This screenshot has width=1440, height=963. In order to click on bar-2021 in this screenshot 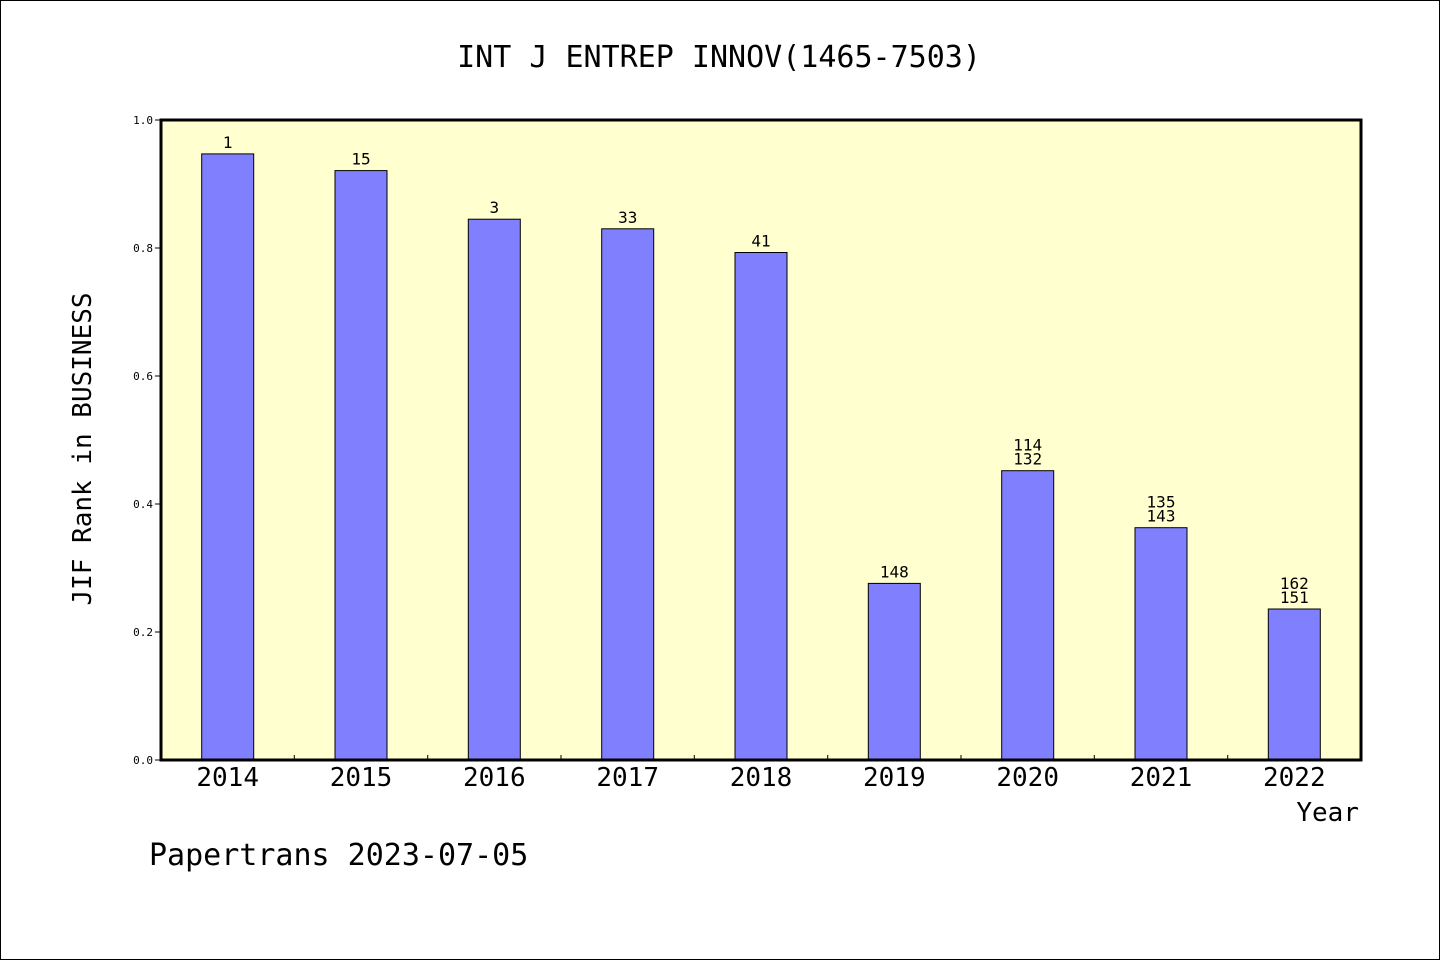, I will do `click(1161, 644)`.